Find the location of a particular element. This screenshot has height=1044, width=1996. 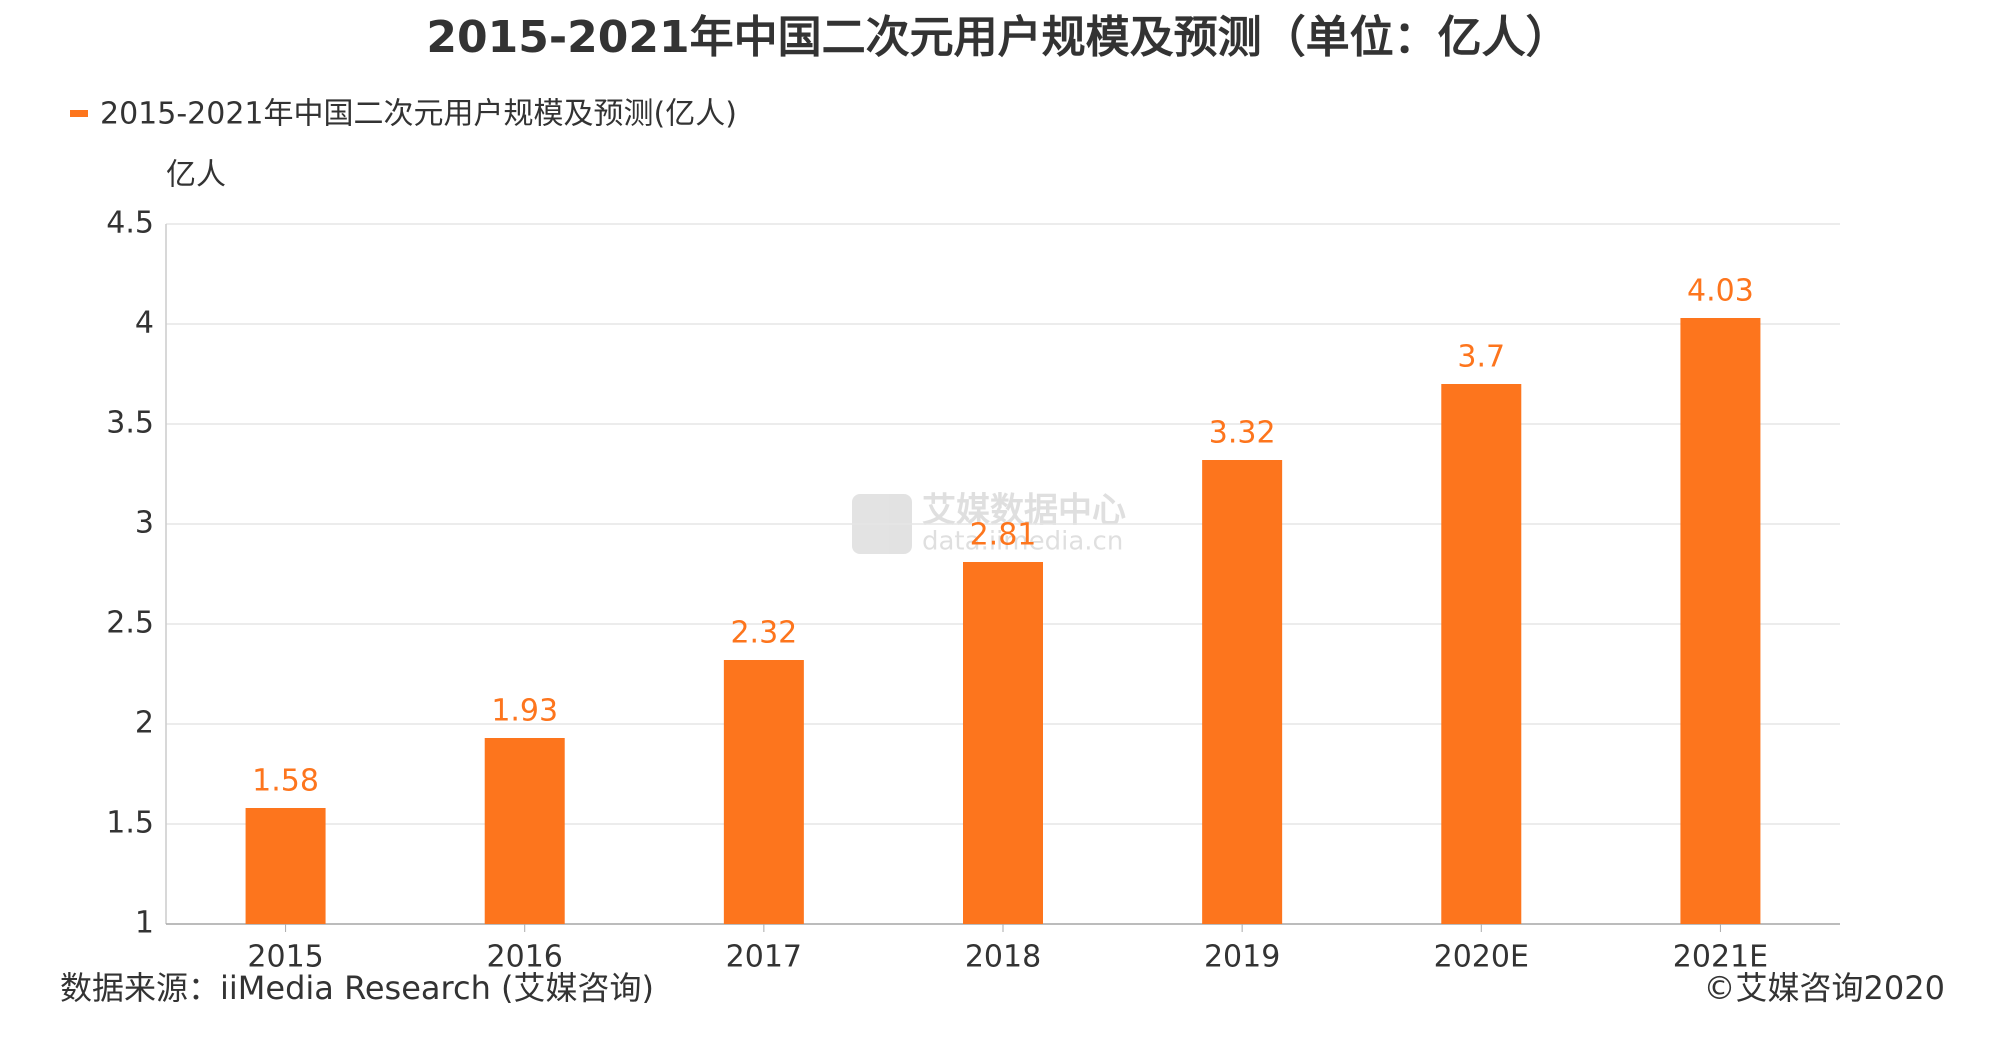

y-tick-label: 2 is located at coordinates (144, 723).